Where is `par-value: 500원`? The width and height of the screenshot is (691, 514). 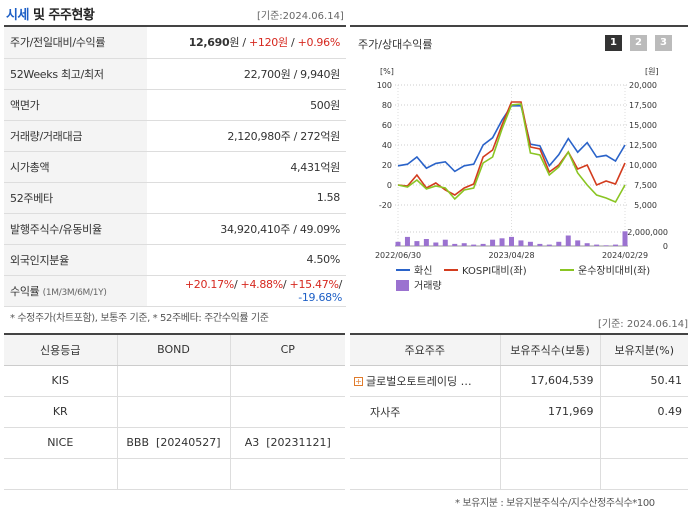 par-value: 500원 is located at coordinates (246, 105).